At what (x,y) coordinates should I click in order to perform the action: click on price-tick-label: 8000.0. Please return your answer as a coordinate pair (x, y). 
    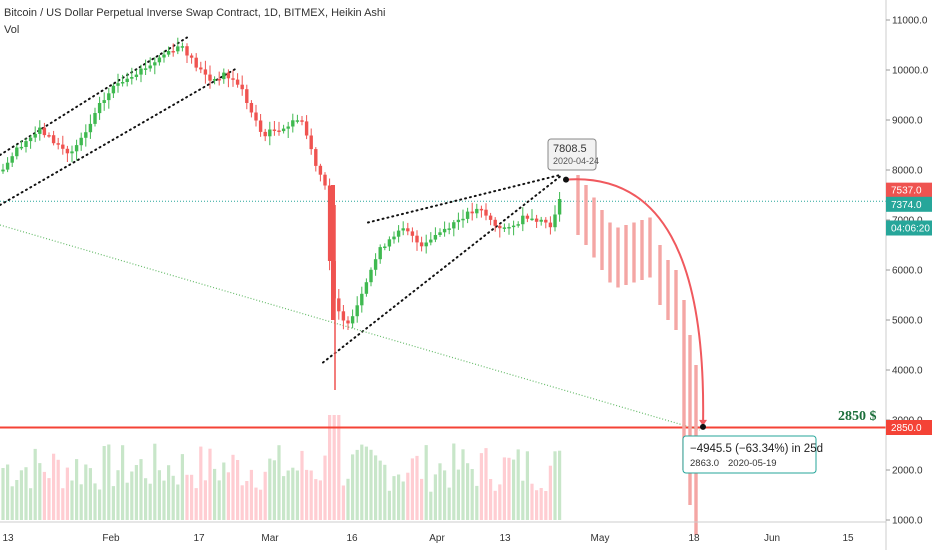
    Looking at the image, I should click on (907, 171).